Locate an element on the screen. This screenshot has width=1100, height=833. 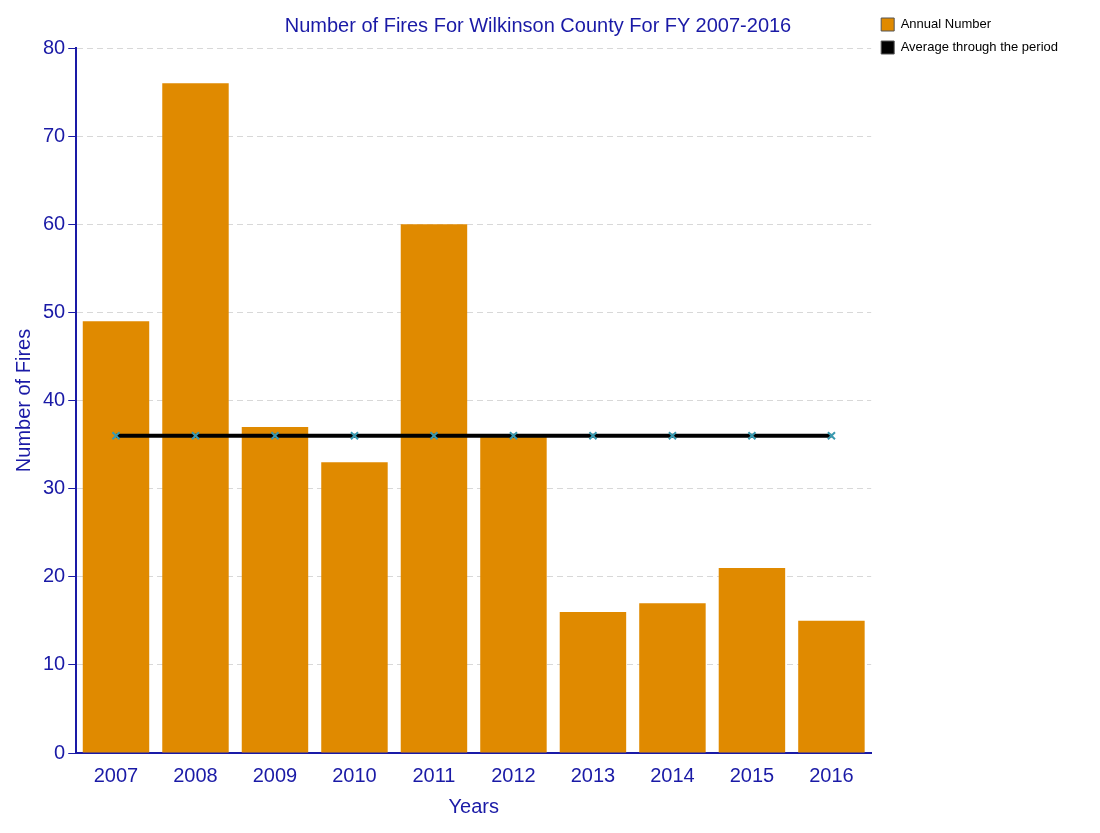
y-tick-label: 70 is located at coordinates (54, 134).